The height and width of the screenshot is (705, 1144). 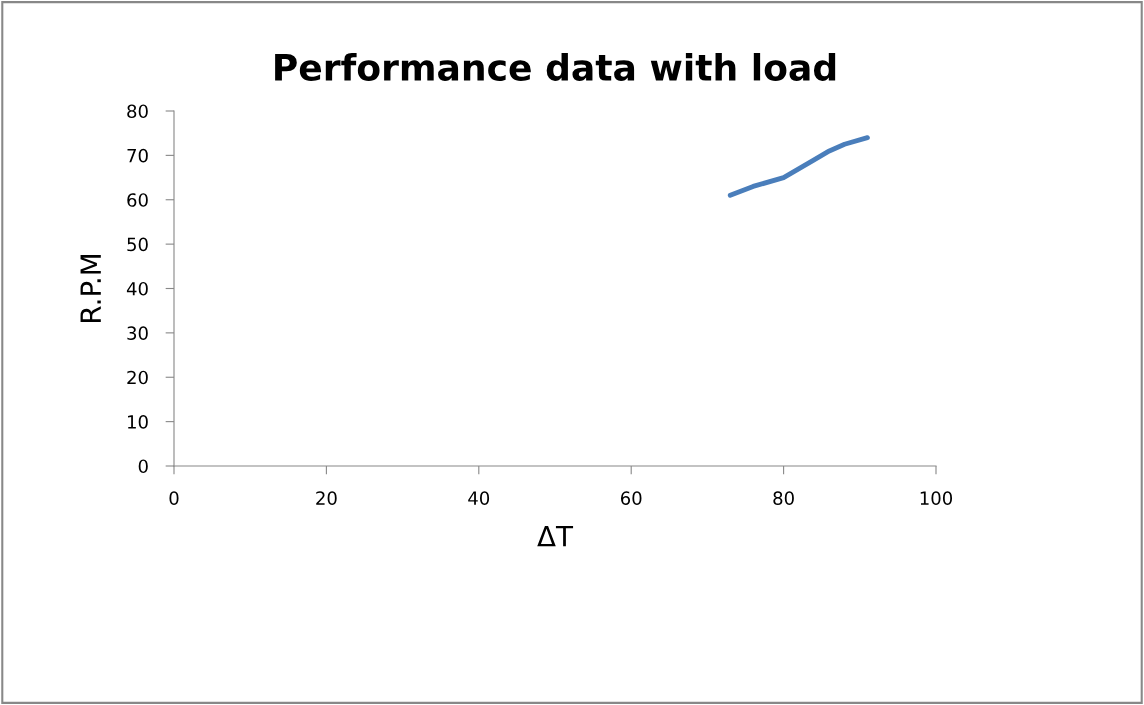 What do you see at coordinates (137, 200) in the screenshot?
I see `y-tick-label: 60` at bounding box center [137, 200].